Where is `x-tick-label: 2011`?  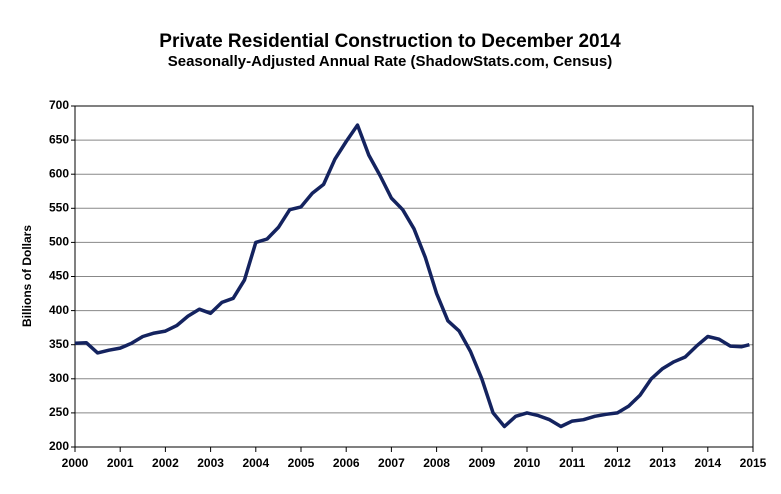 x-tick-label: 2011 is located at coordinates (572, 463).